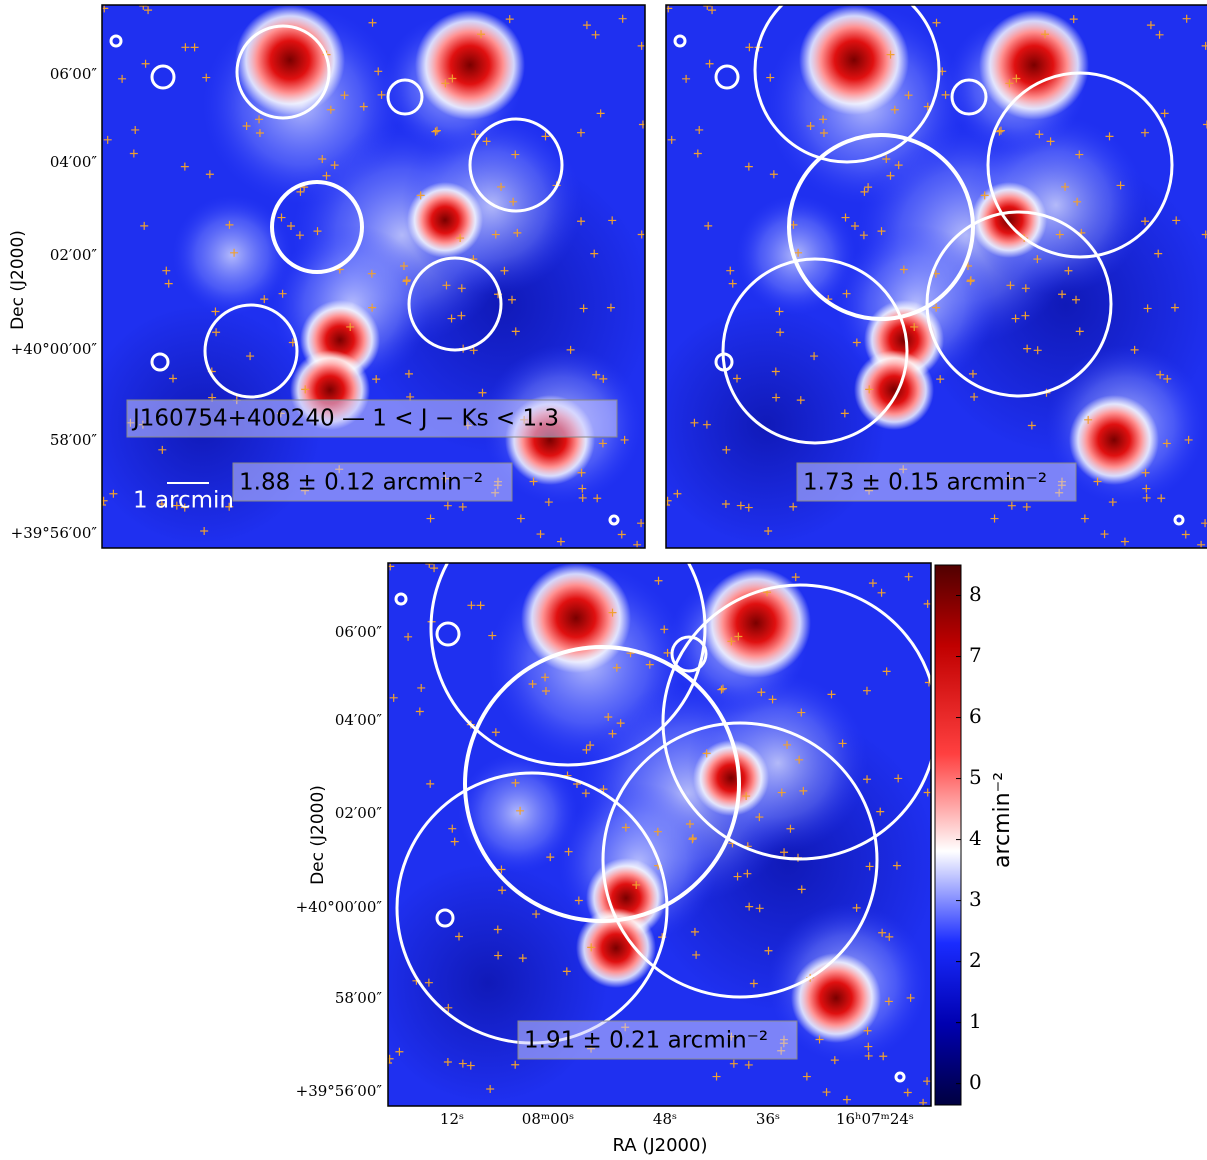  I want to click on y-axis-label: Dec (J2000), so click(318, 835).